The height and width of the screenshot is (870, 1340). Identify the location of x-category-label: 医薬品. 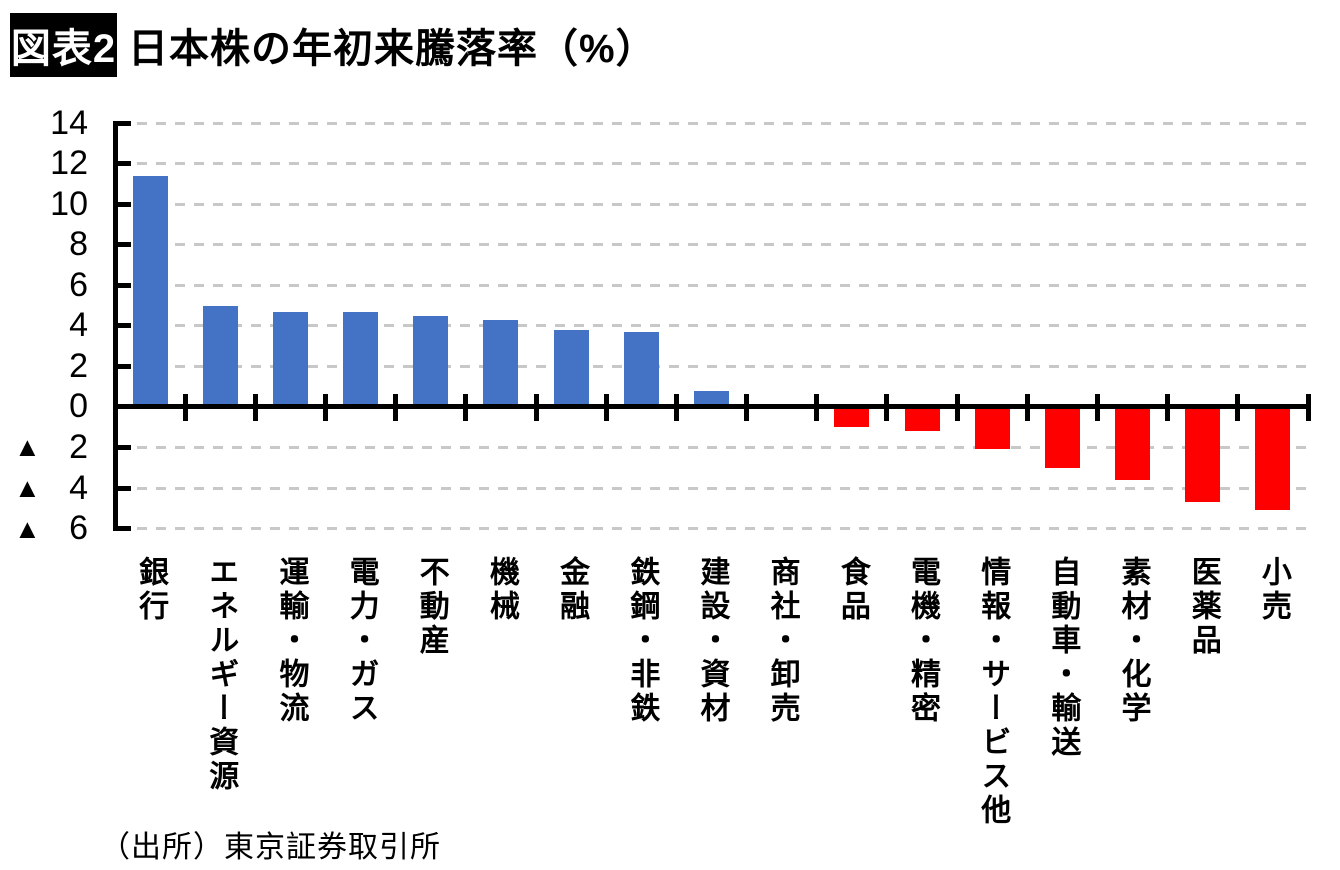
(1203, 607).